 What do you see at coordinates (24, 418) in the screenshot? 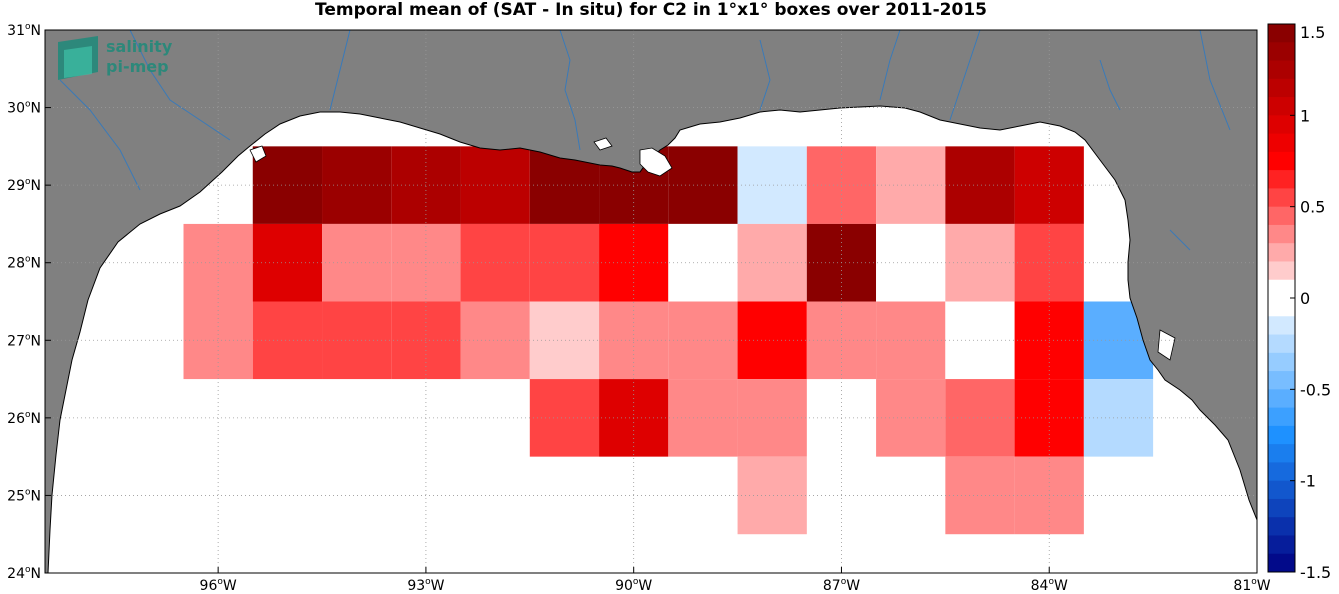
I see `latitude-label: 26oN` at bounding box center [24, 418].